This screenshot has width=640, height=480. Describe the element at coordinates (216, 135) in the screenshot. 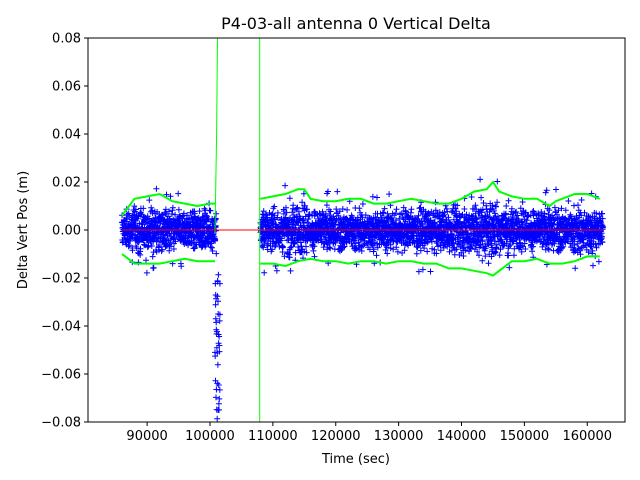

I see `envelope-spike-line` at that location.